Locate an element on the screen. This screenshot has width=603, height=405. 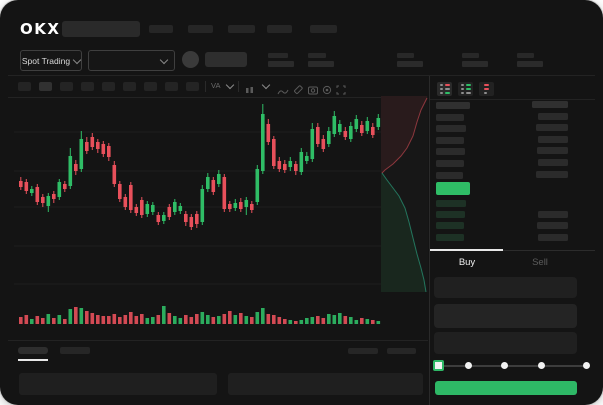
chart-bottom-divider is located at coordinates (218, 340).